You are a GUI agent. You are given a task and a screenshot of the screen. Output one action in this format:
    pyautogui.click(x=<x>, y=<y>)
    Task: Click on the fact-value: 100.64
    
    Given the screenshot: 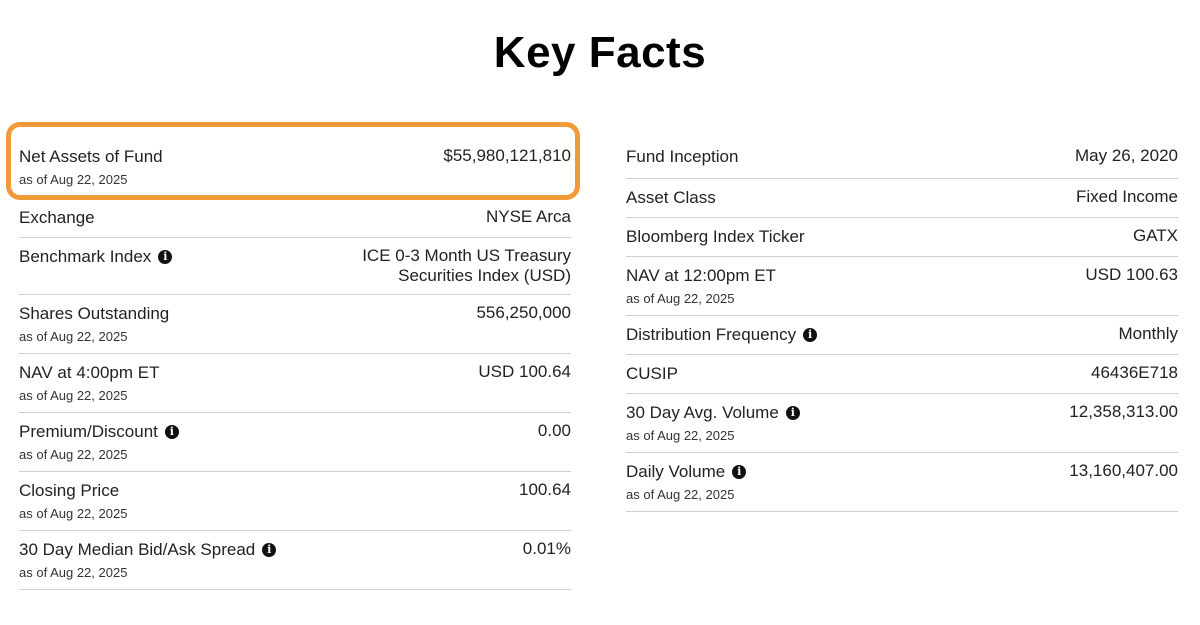 What is the action you would take?
    pyautogui.click(x=545, y=489)
    